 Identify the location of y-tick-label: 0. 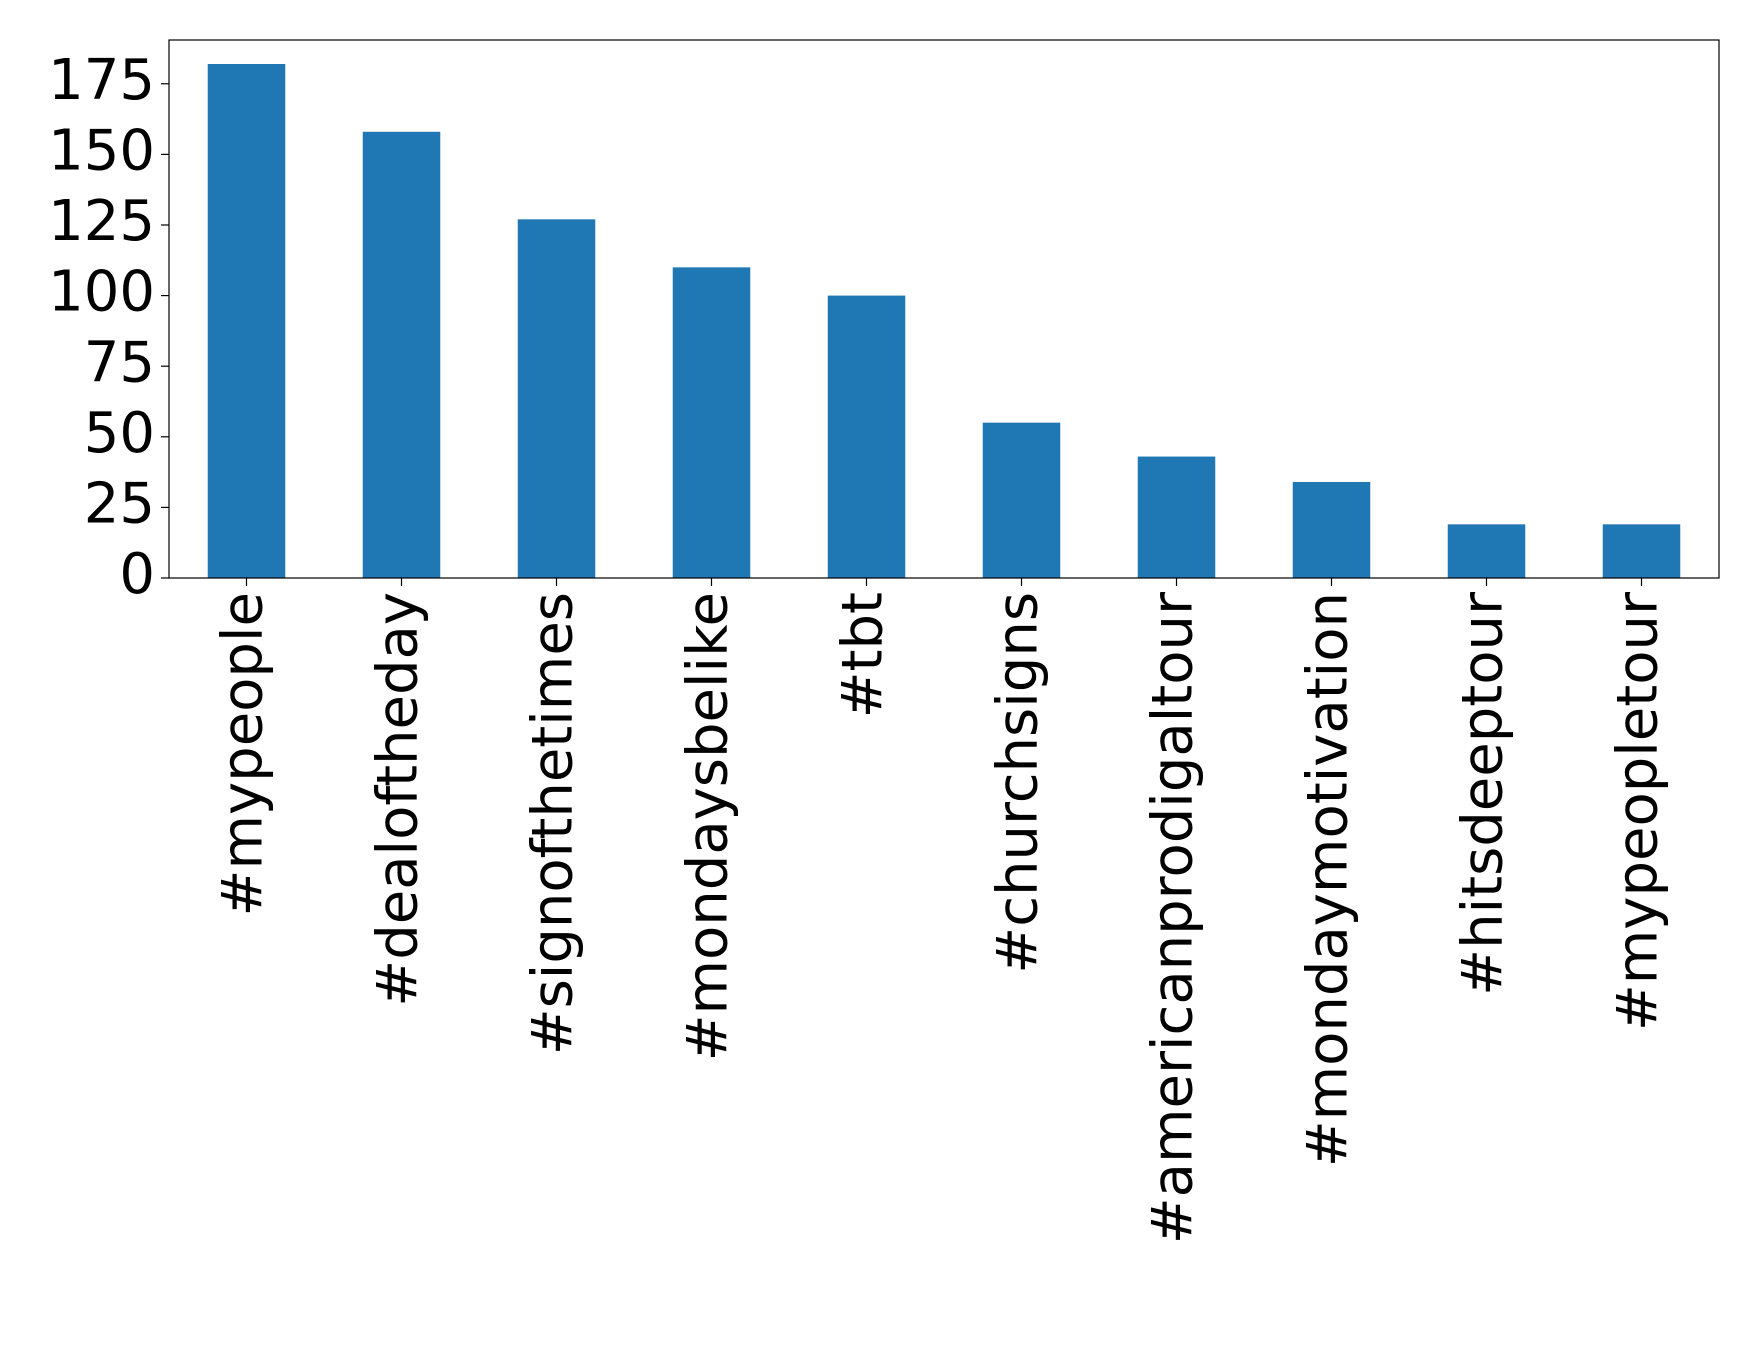
(137, 574).